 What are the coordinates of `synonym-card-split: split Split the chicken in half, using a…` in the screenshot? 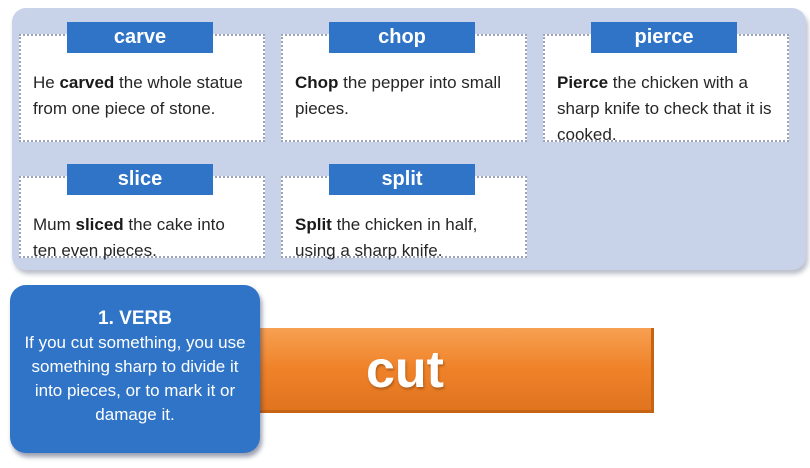 It's located at (404, 212).